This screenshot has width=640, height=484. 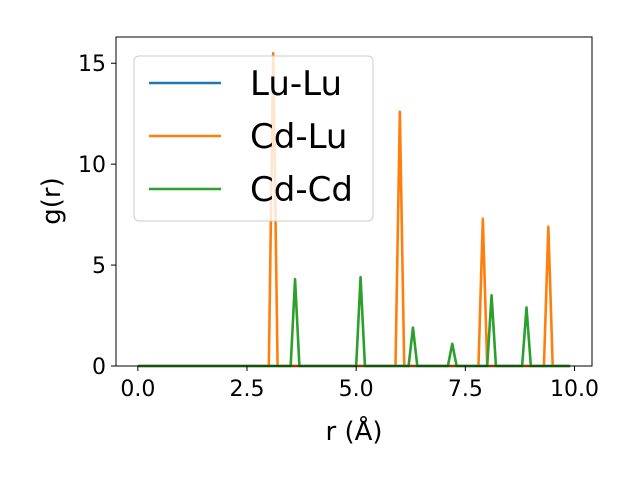 I want to click on x-axis-label: r (Å), so click(x=353, y=431).